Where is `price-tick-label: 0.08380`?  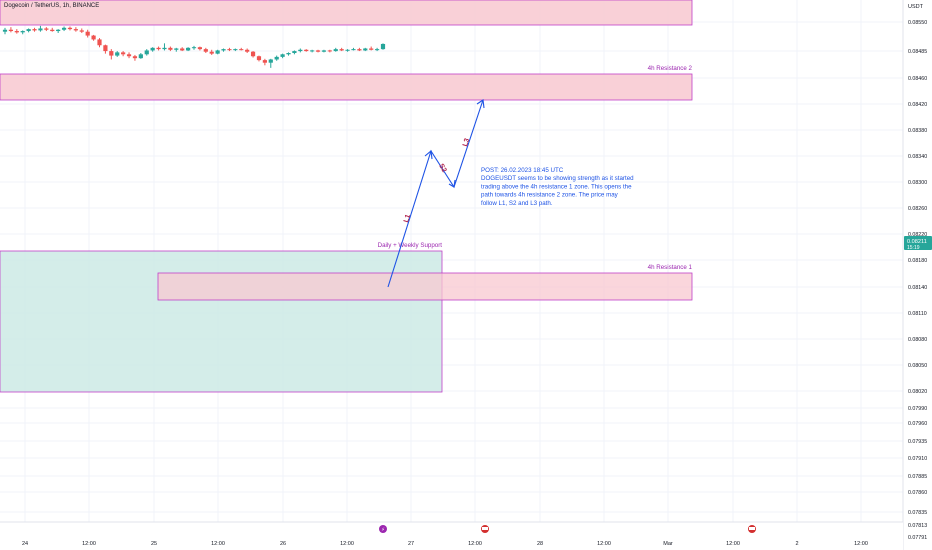 price-tick-label: 0.08380 is located at coordinates (917, 131).